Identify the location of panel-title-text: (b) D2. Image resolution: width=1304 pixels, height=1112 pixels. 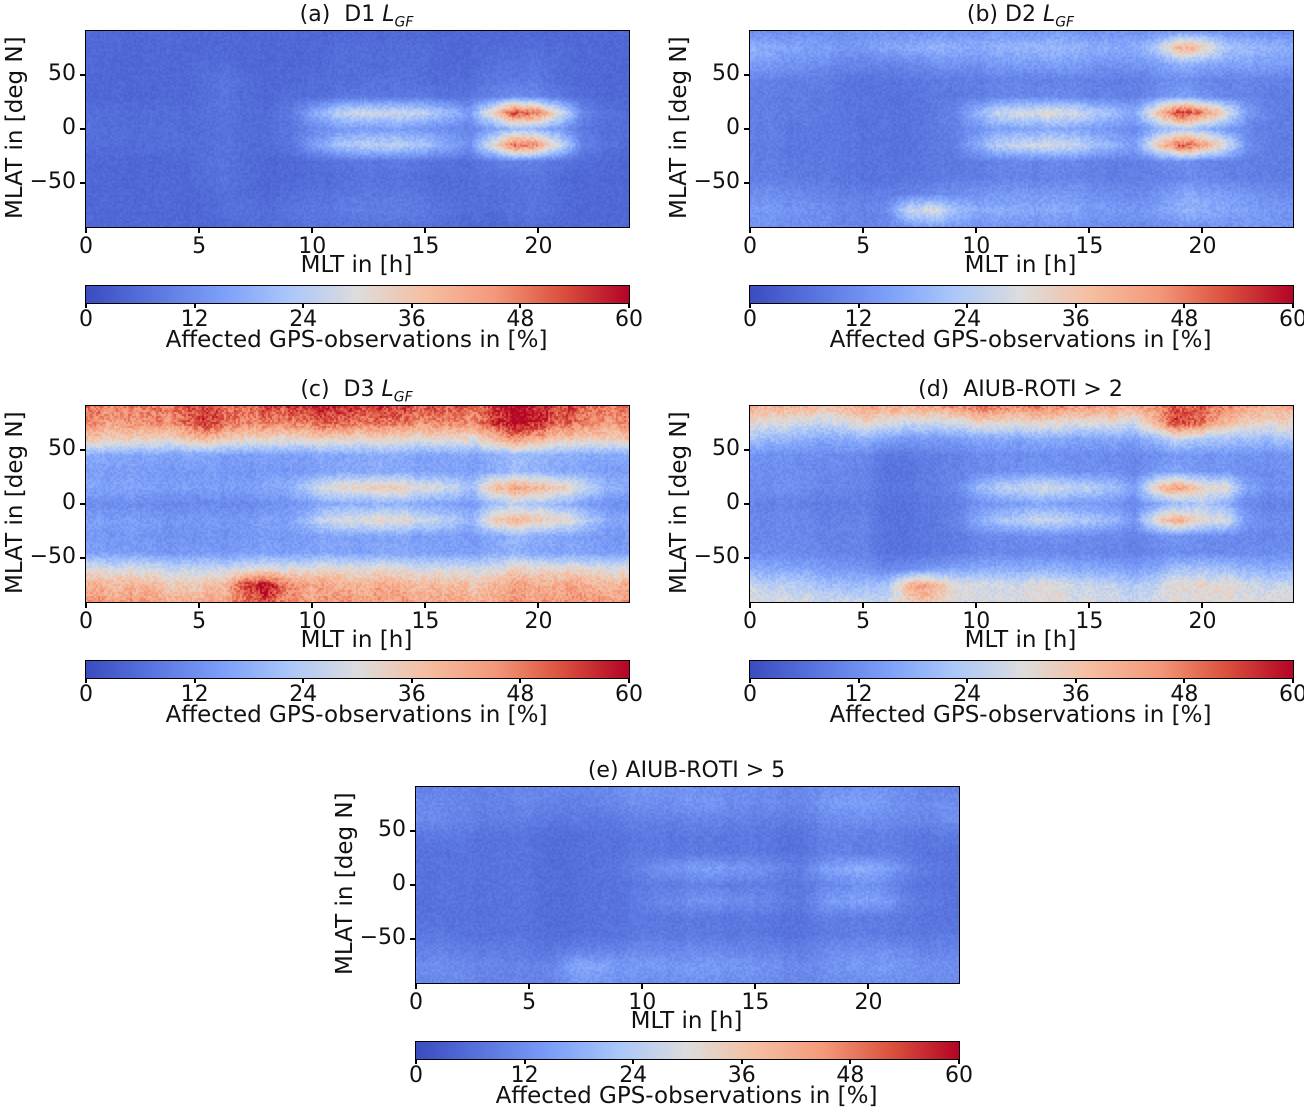
(1004, 14).